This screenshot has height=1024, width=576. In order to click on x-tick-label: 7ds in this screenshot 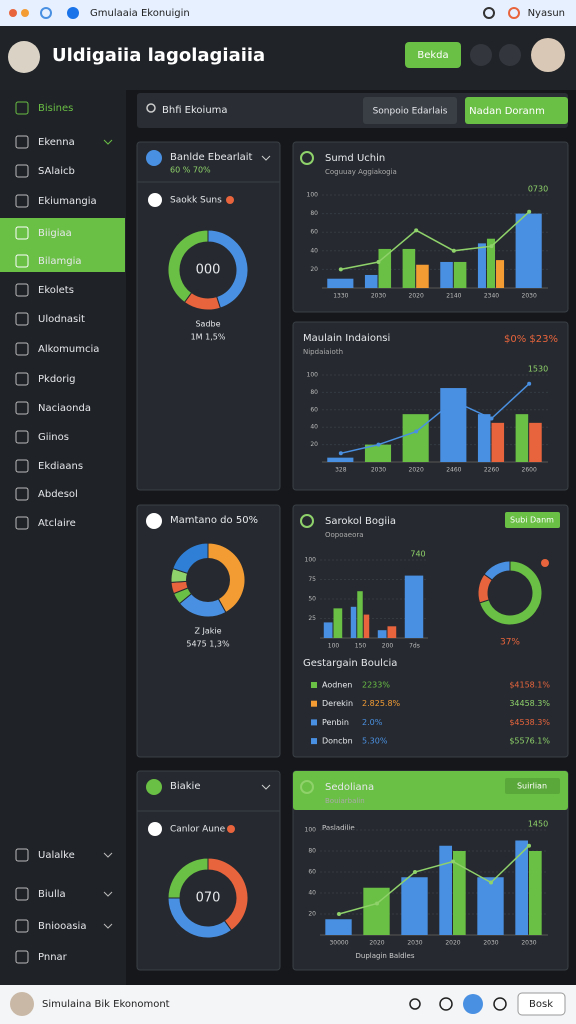, I will do `click(414, 646)`.